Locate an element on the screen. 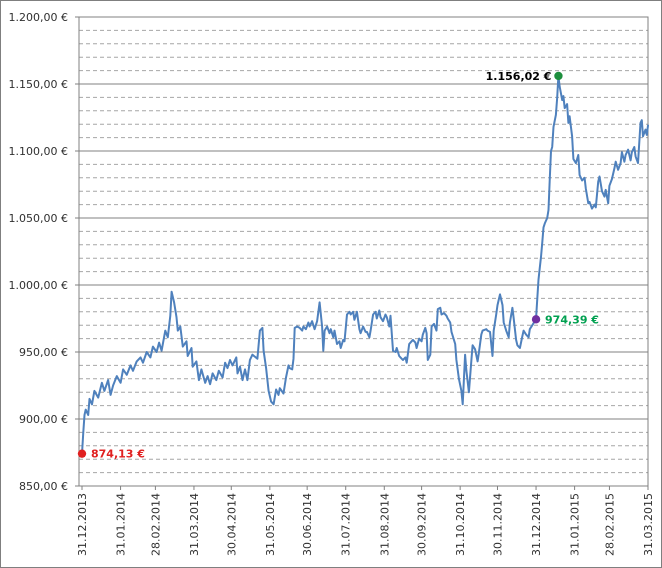 This screenshot has width=662, height=568. y-tick-label: 1.000,00 € is located at coordinates (38, 285).